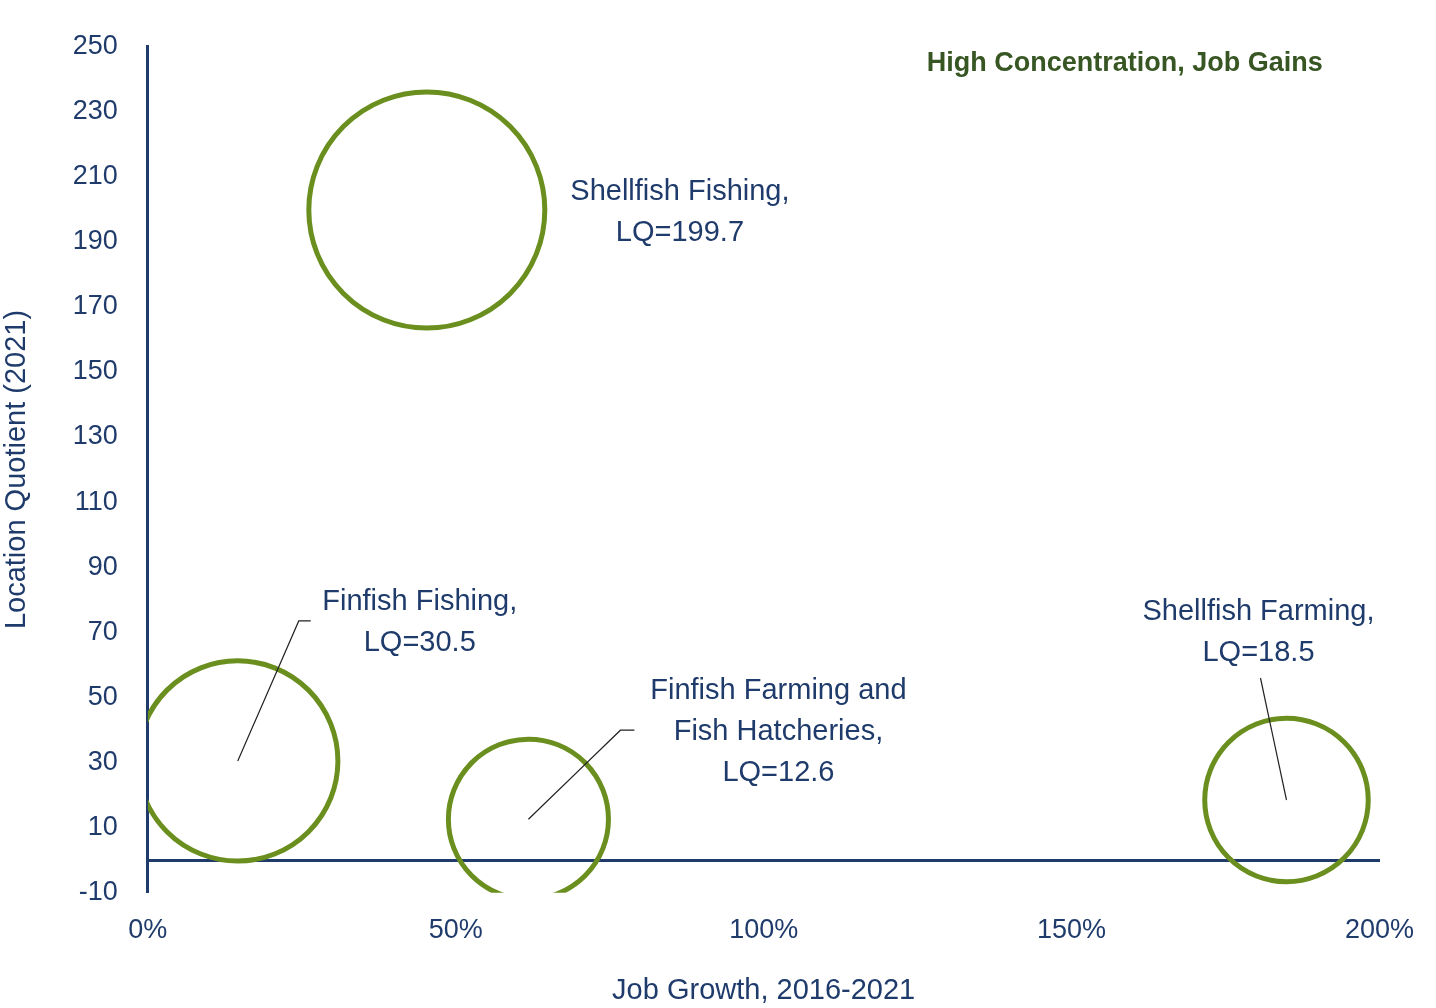 This screenshot has height=1008, width=1436. What do you see at coordinates (1072, 929) in the screenshot?
I see `x-tick-label: 150%` at bounding box center [1072, 929].